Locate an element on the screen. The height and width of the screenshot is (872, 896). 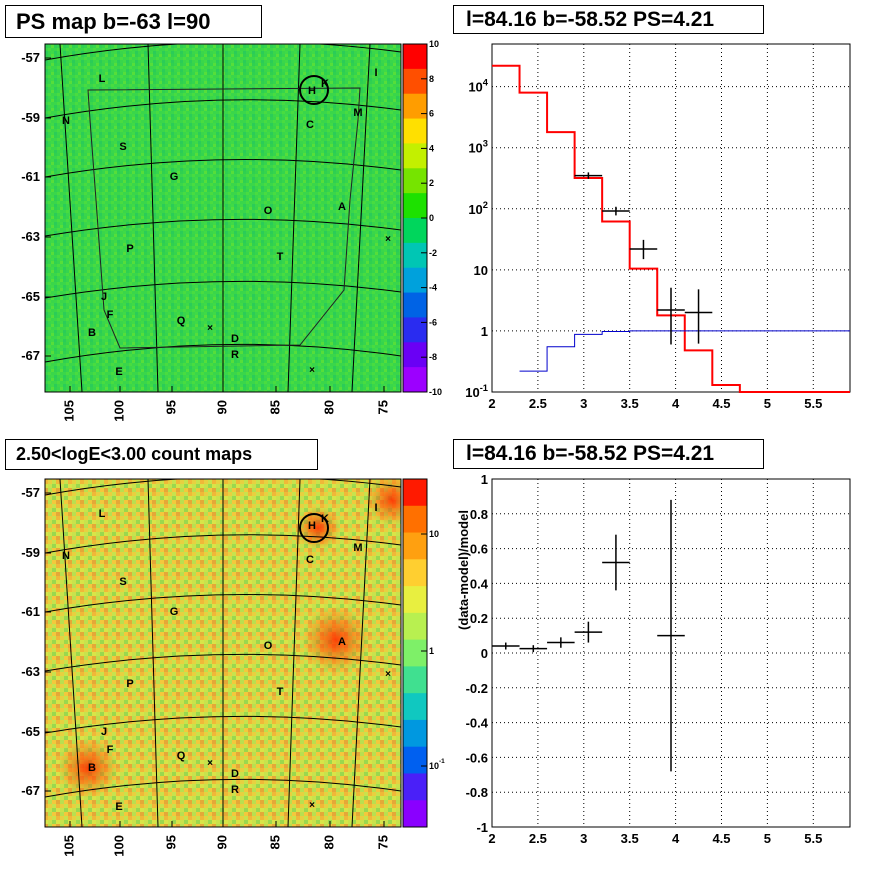
residual-y-tick-label: -0.6 is located at coordinates (477, 757).